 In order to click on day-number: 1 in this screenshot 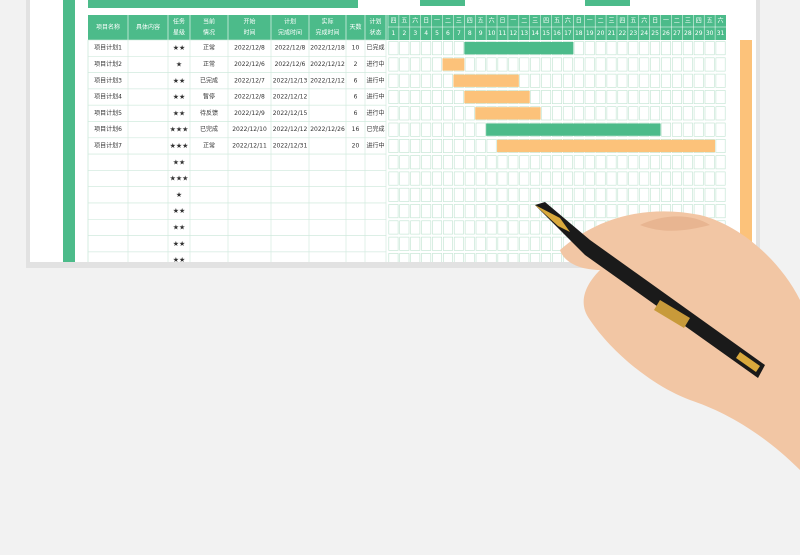, I will do `click(394, 33)`.